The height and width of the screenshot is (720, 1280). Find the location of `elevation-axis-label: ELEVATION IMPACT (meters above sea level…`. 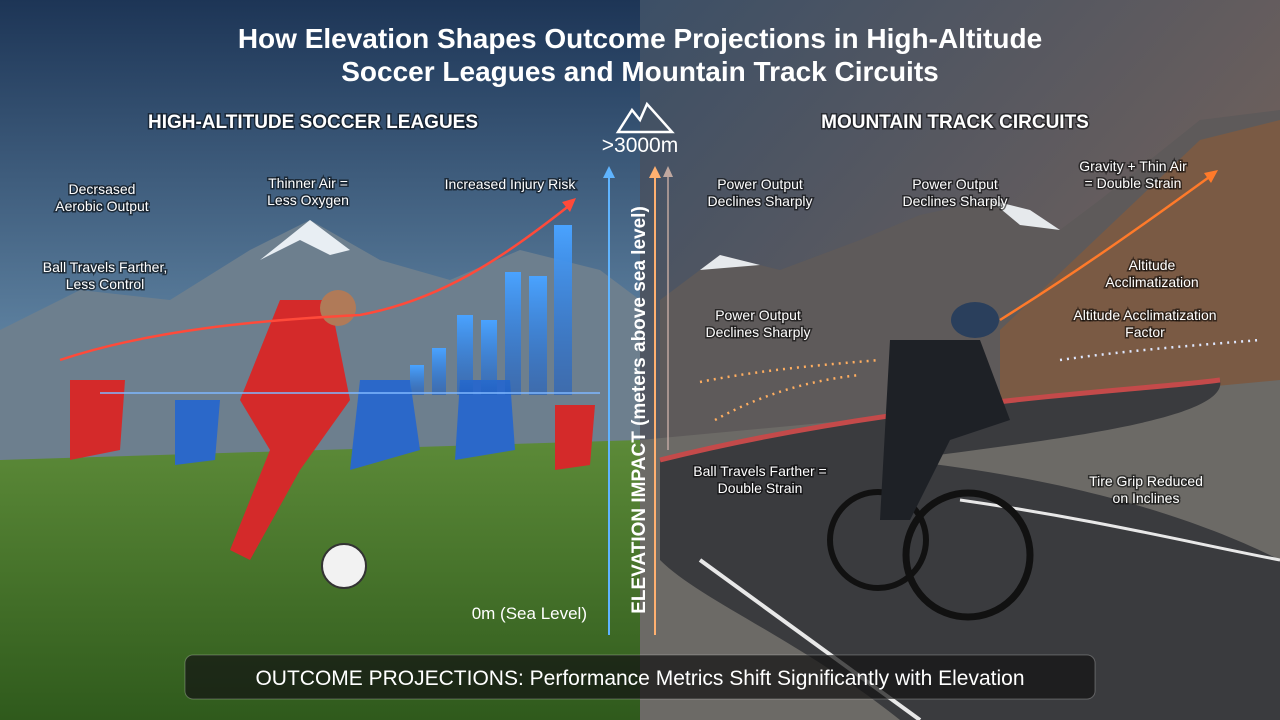

elevation-axis-label: ELEVATION IMPACT (meters above sea level… is located at coordinates (639, 410).